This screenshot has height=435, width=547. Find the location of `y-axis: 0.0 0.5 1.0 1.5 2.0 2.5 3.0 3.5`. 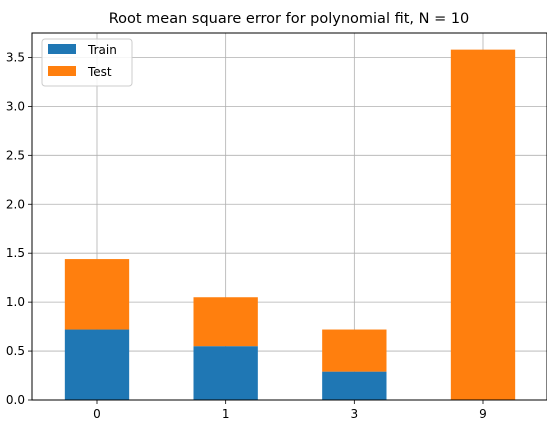

y-axis: 0.0 0.5 1.0 1.5 2.0 2.5 3.0 3.5 is located at coordinates (19, 228).